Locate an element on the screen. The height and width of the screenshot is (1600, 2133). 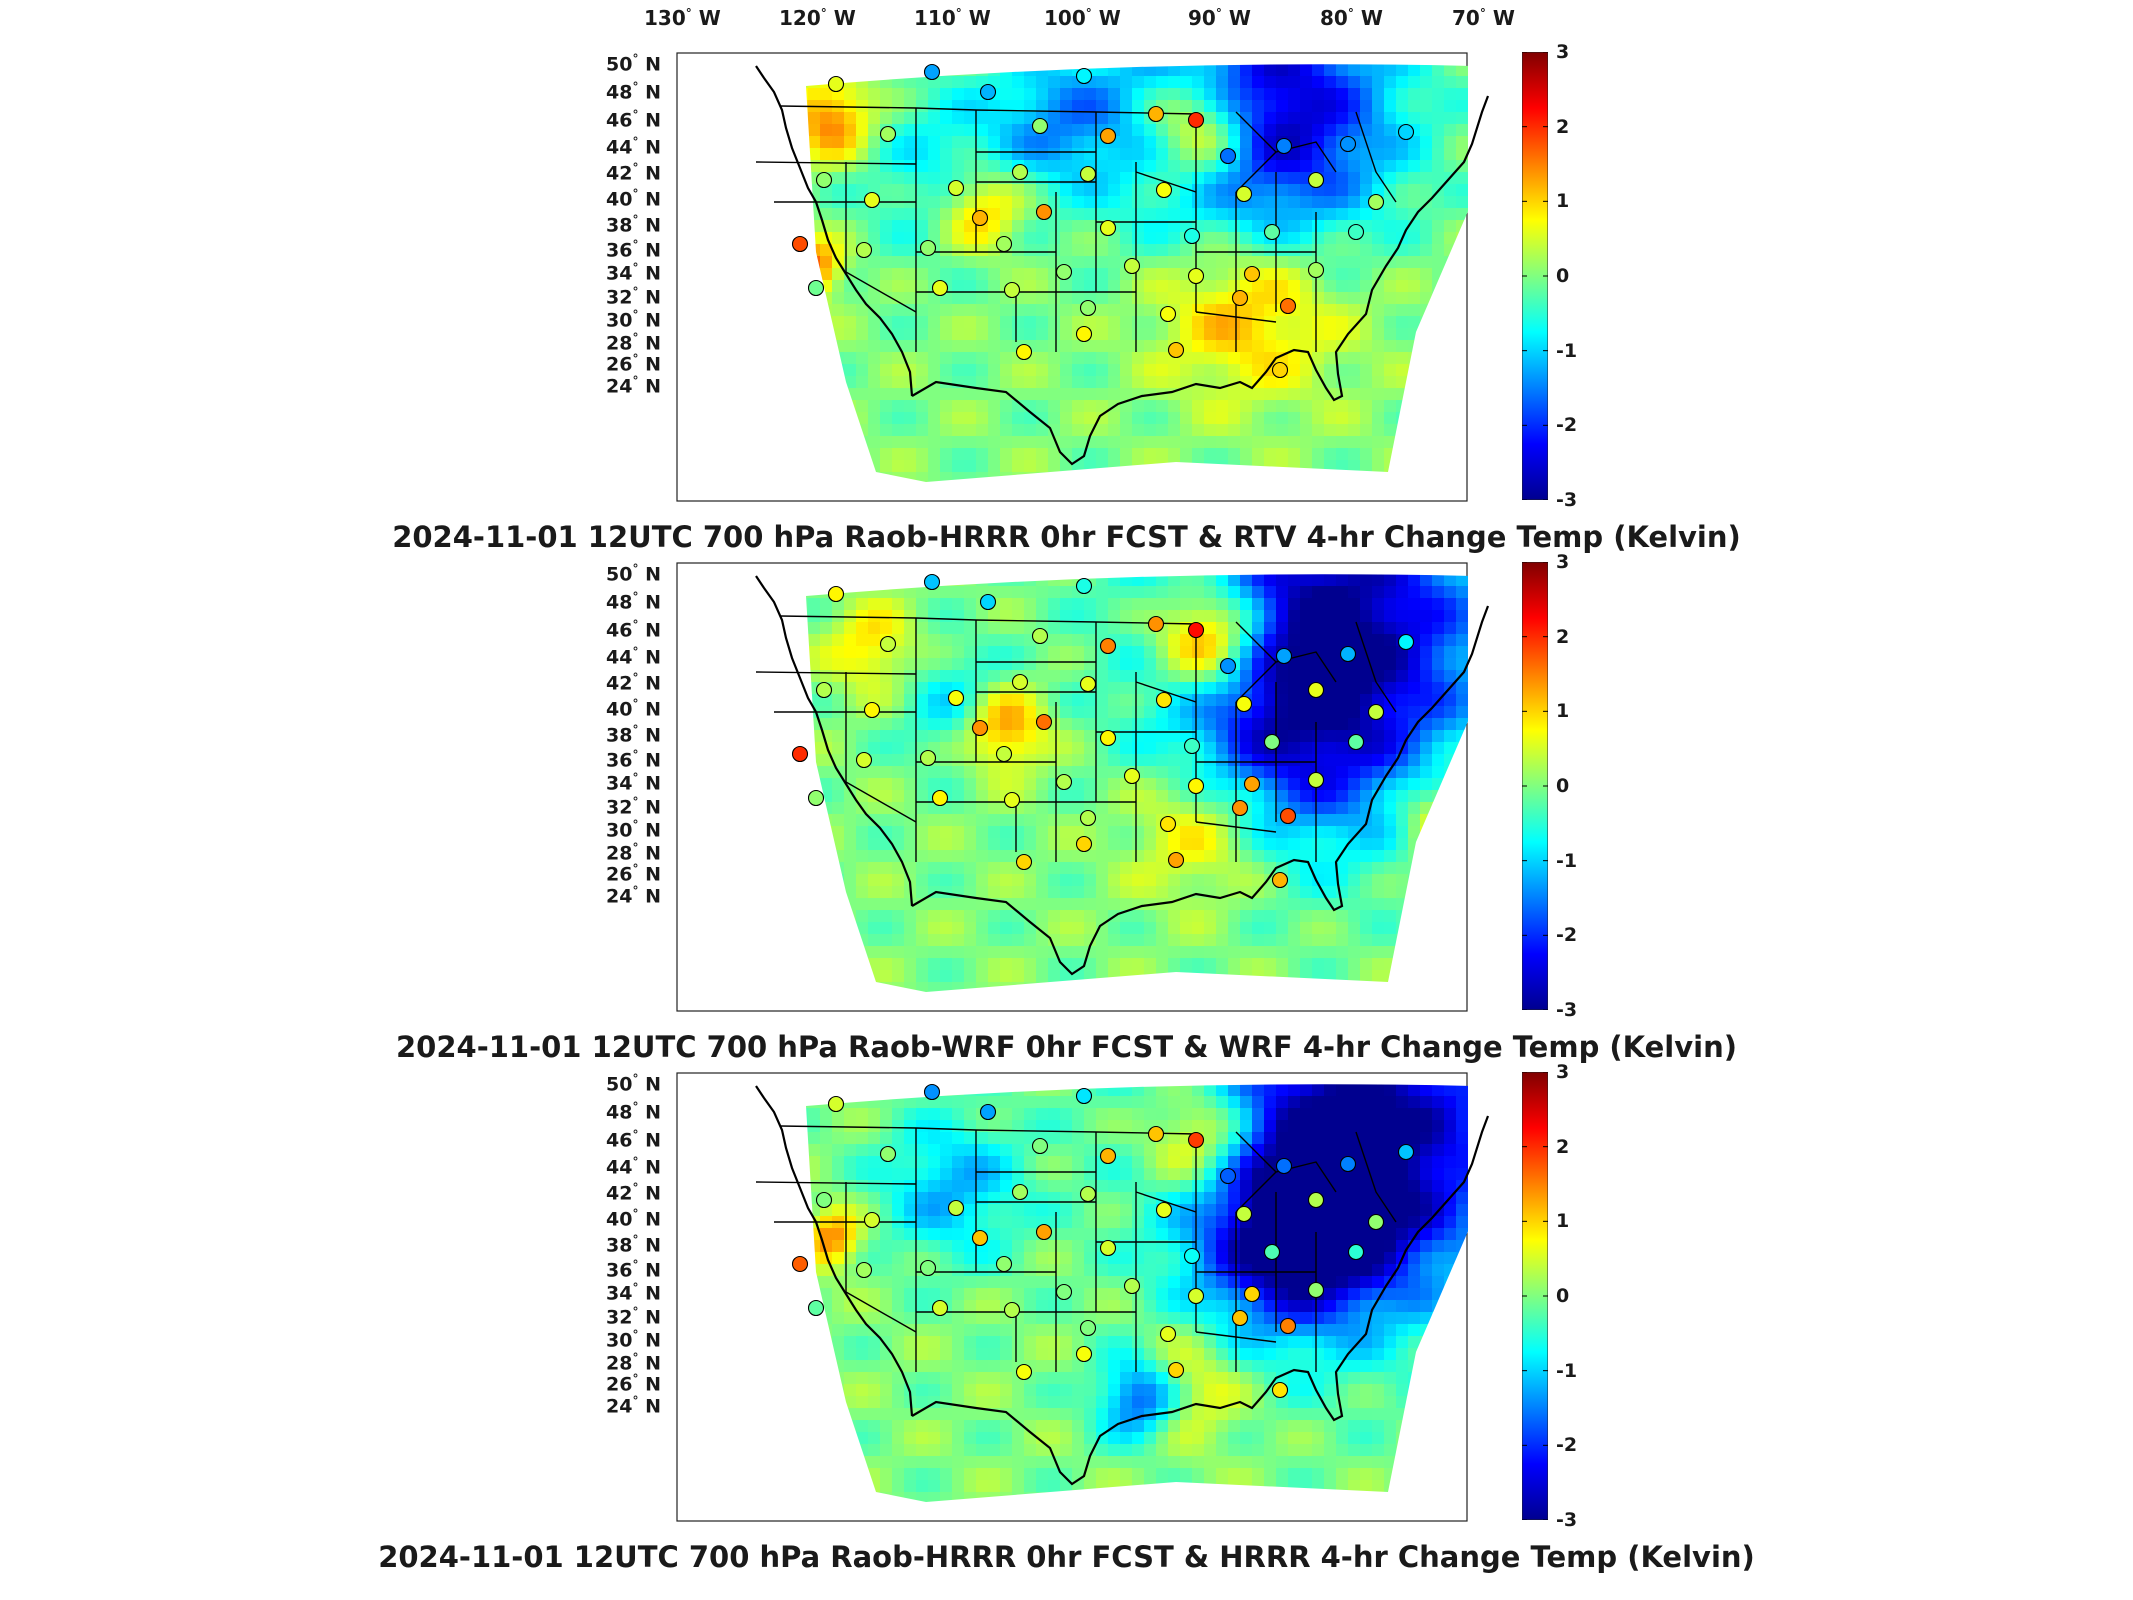
colorbar-tick-label: -3 is located at coordinates (1567, 1010).